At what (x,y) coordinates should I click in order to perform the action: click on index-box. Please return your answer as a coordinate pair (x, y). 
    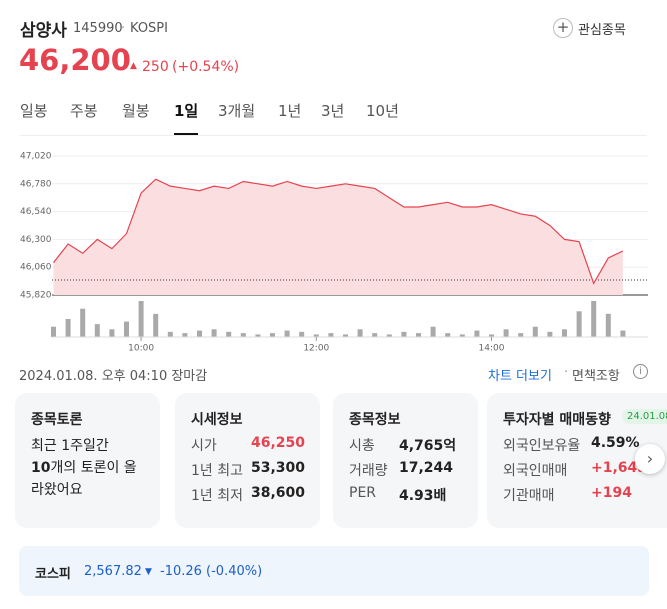
    Looking at the image, I should click on (334, 571).